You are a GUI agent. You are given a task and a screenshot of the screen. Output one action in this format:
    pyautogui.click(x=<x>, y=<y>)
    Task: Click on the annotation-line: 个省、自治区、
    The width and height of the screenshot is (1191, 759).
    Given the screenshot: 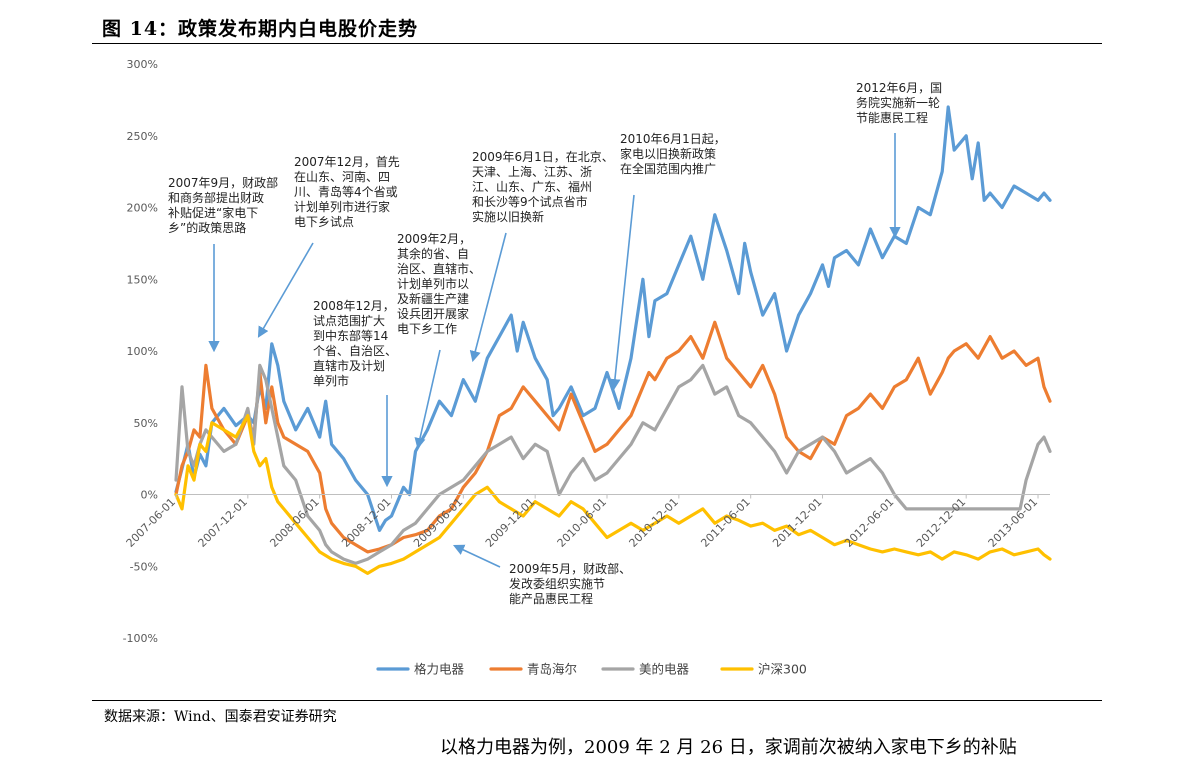 What is the action you would take?
    pyautogui.click(x=355, y=351)
    